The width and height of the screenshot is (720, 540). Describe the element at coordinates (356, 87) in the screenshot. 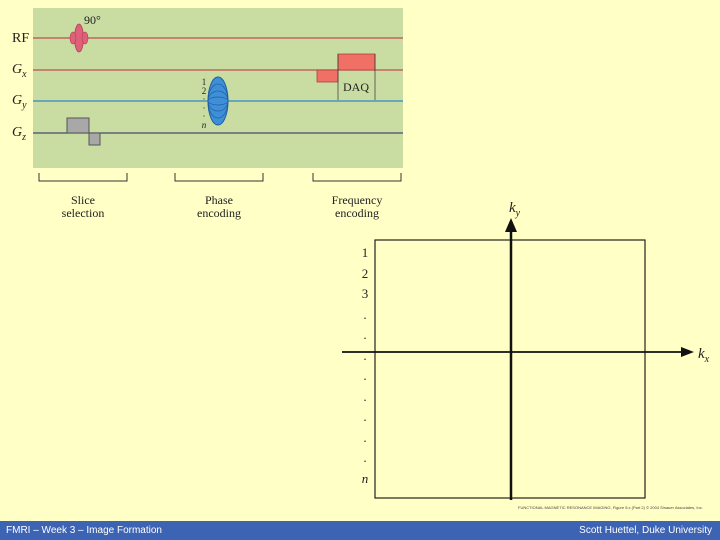

I see `daq-label: DAQ` at that location.